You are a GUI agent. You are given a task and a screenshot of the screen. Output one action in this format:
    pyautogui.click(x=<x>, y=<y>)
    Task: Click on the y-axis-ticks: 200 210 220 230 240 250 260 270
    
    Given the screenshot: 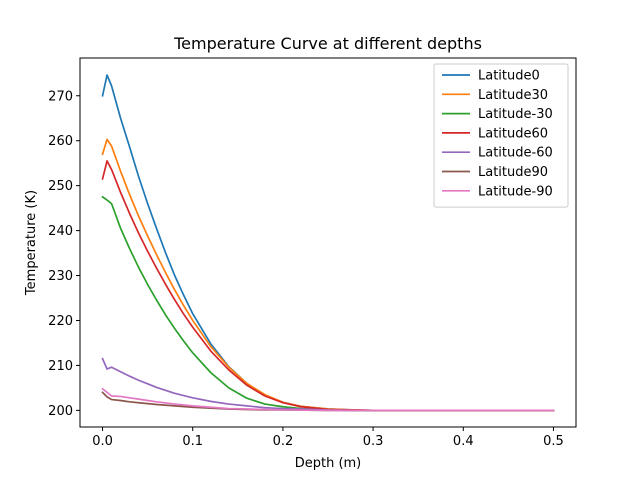 What is the action you would take?
    pyautogui.click(x=64, y=254)
    